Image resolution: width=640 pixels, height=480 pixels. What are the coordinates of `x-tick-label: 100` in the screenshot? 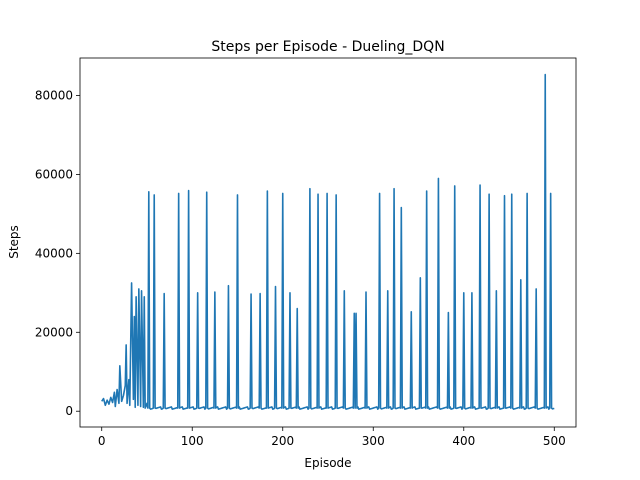 It's located at (192, 441).